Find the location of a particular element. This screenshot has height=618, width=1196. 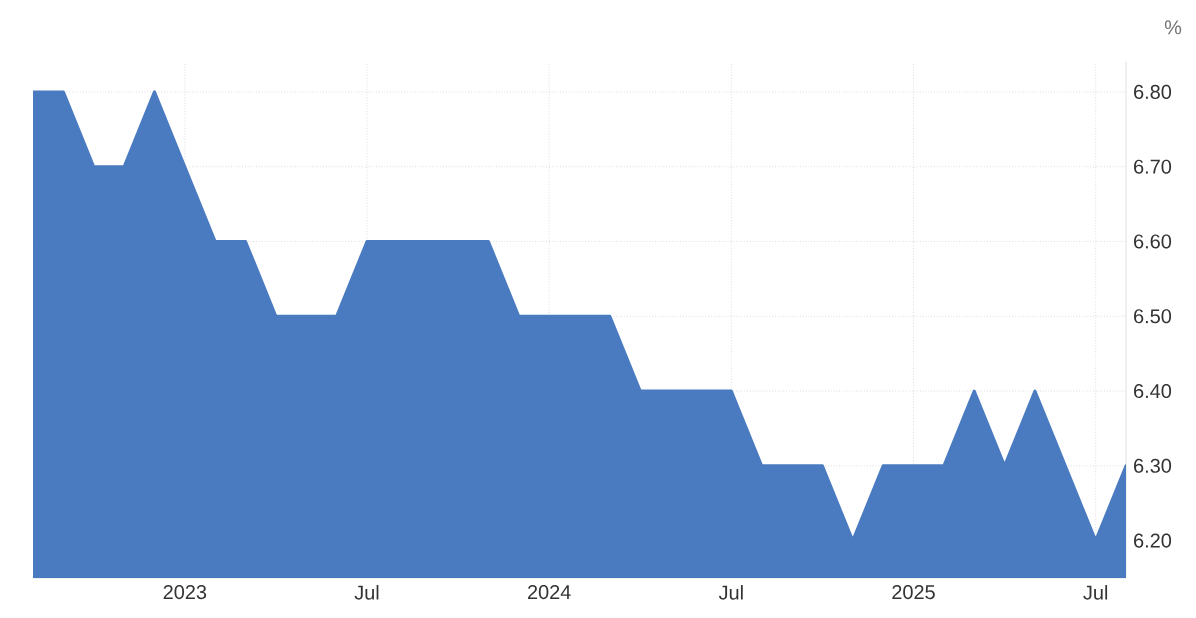

y-tick-label: 6.80 is located at coordinates (1153, 91).